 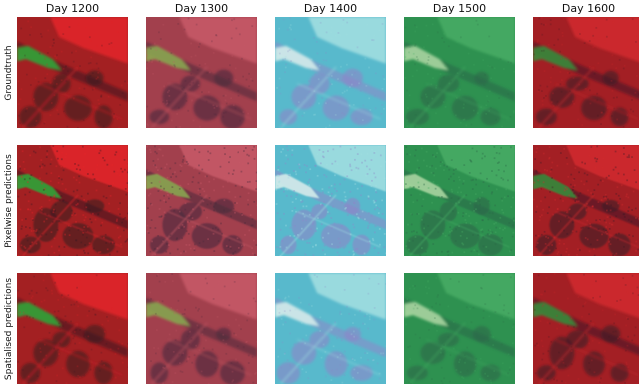 I want to click on satellite-tile-r2-c2, so click(x=201, y=200).